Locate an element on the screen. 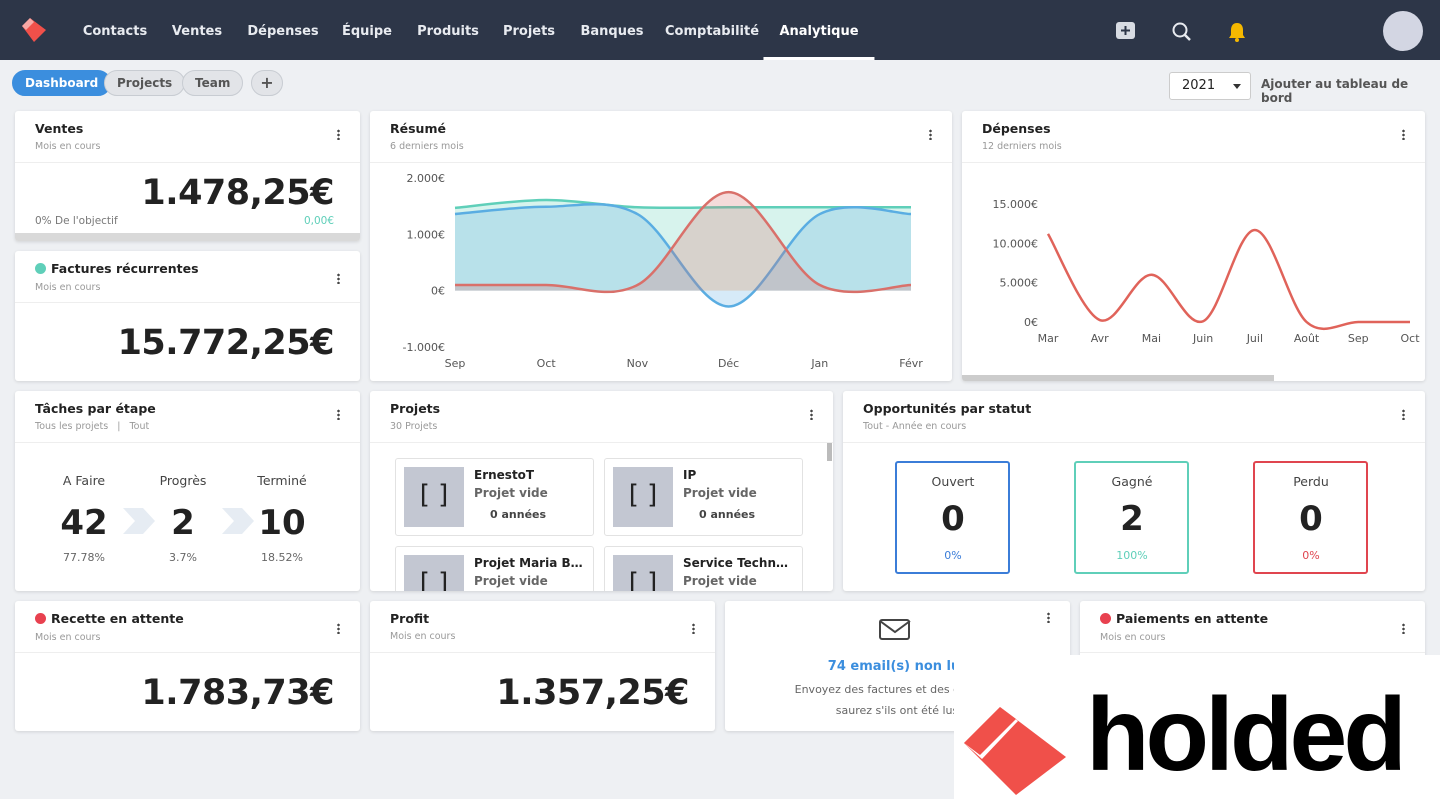 This screenshot has width=1440, height=799. tab: Team is located at coordinates (213, 83).